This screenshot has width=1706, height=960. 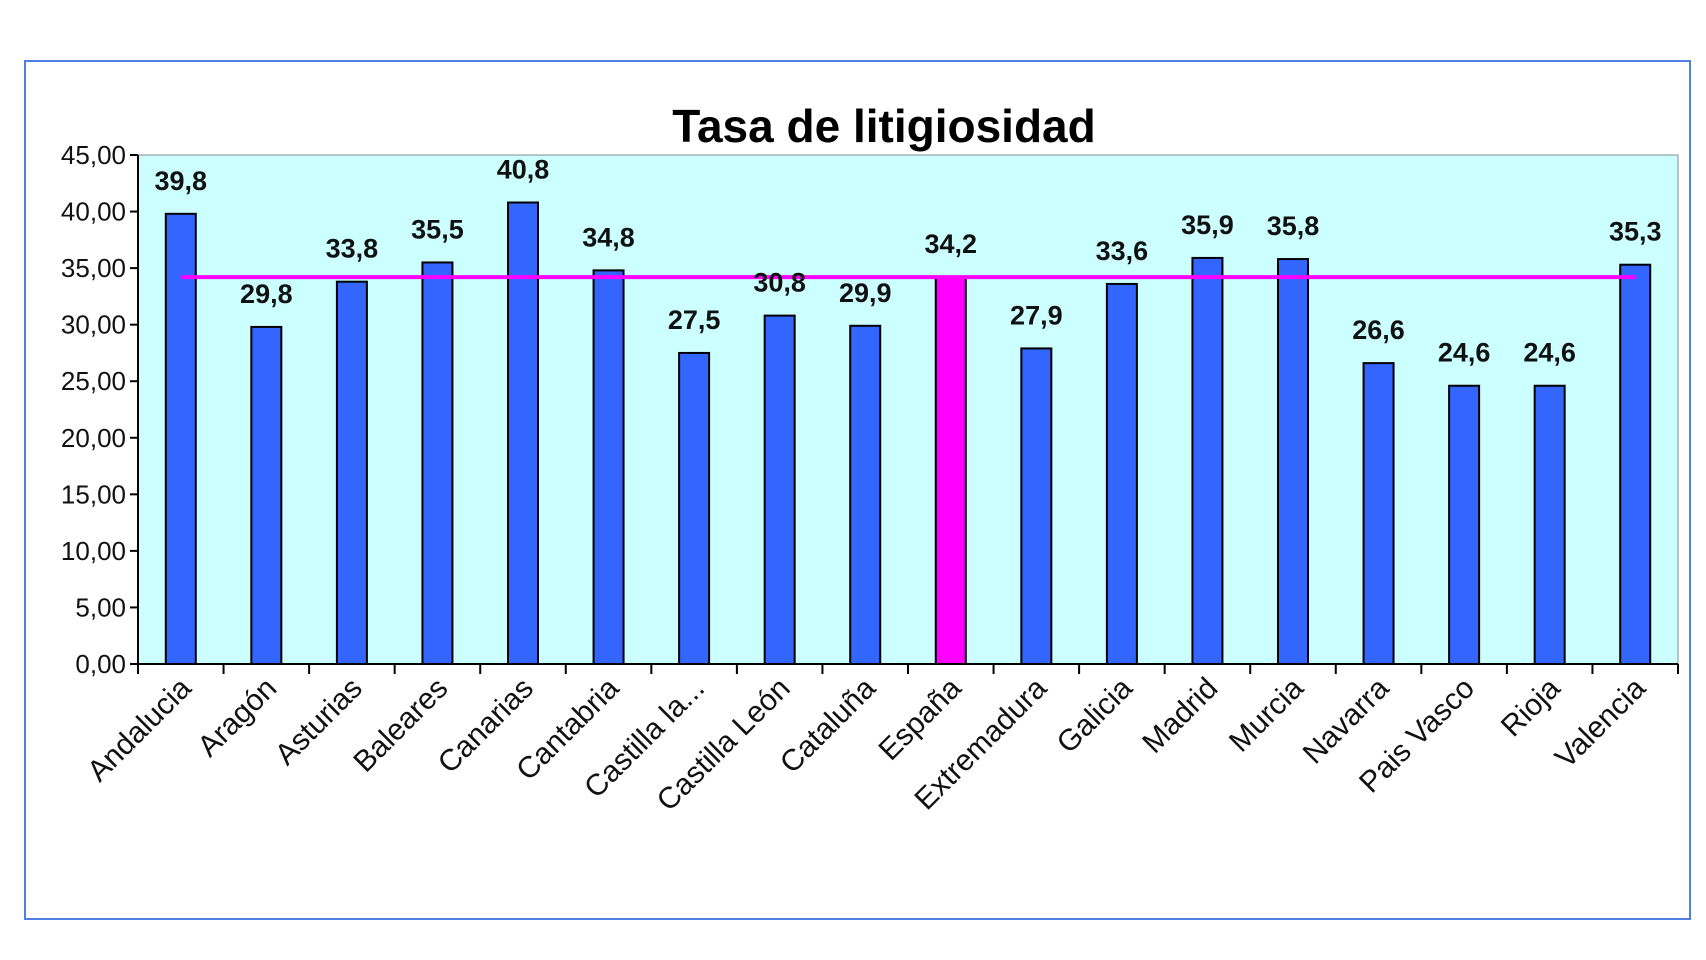 I want to click on y-tick-label: 10,00, so click(x=93, y=551).